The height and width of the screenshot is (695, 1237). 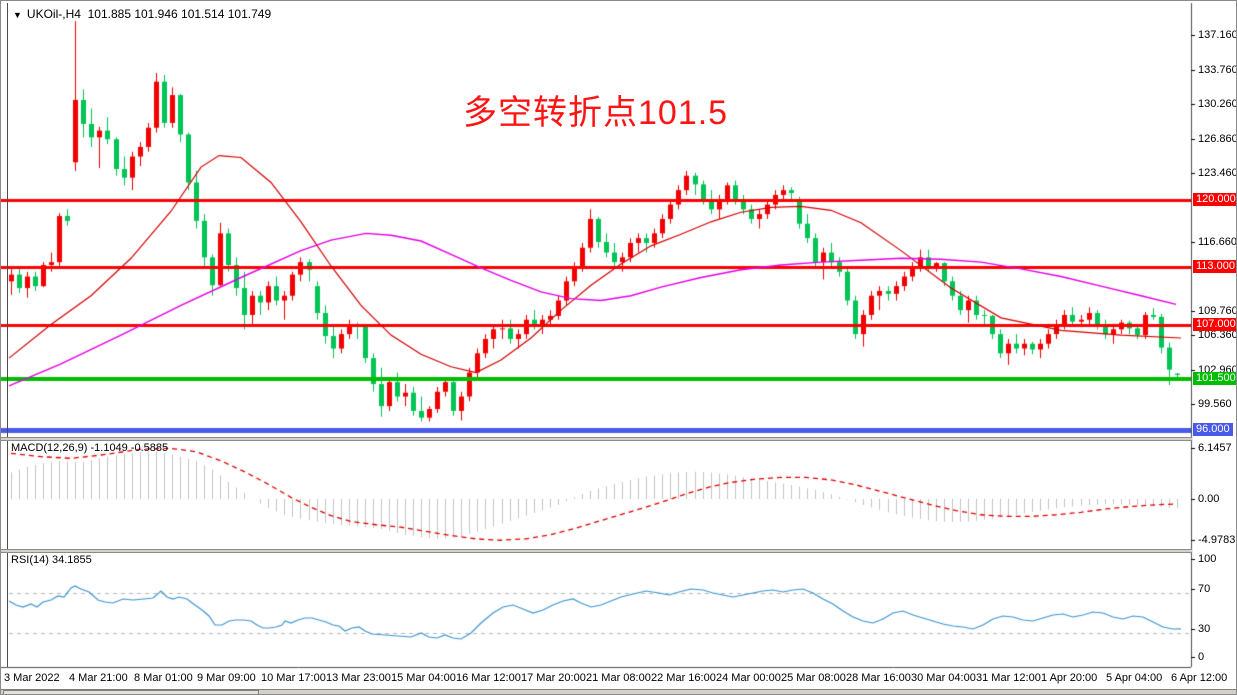 What do you see at coordinates (1214, 324) in the screenshot?
I see `price-level-badge: 107.000` at bounding box center [1214, 324].